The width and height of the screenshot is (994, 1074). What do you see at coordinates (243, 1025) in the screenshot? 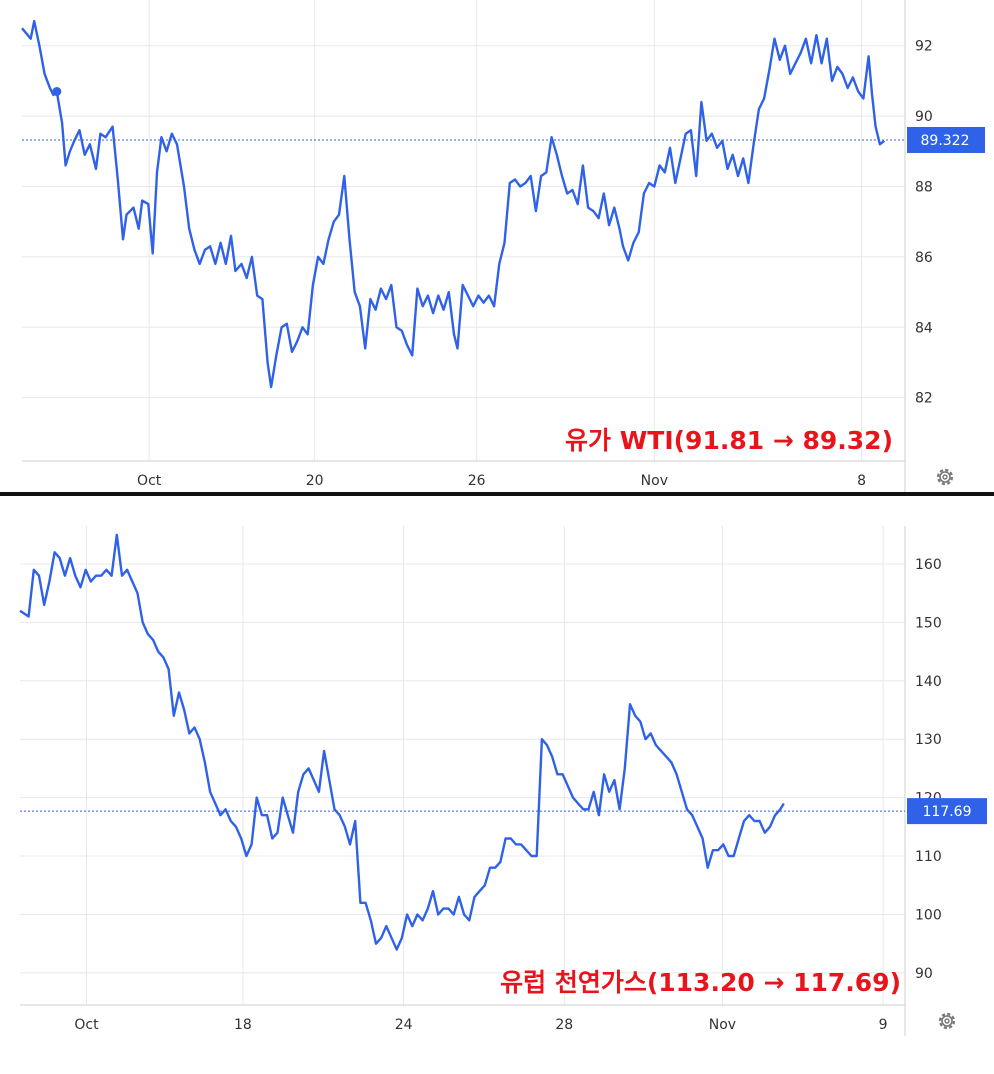
I see `x-tick-label: 18` at bounding box center [243, 1025].